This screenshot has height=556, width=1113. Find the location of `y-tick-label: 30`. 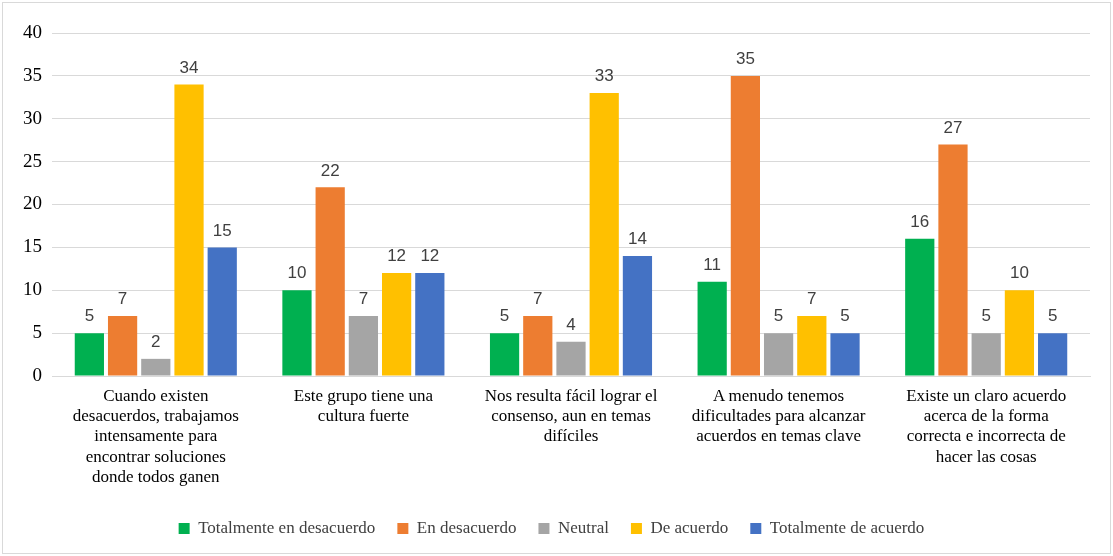

y-tick-label: 30 is located at coordinates (32, 117).